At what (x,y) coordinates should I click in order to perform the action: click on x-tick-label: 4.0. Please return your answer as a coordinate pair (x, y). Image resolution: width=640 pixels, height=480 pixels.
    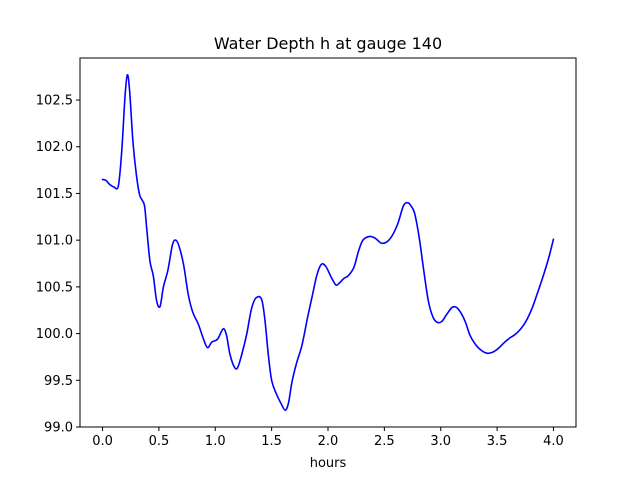
    Looking at the image, I should click on (553, 441).